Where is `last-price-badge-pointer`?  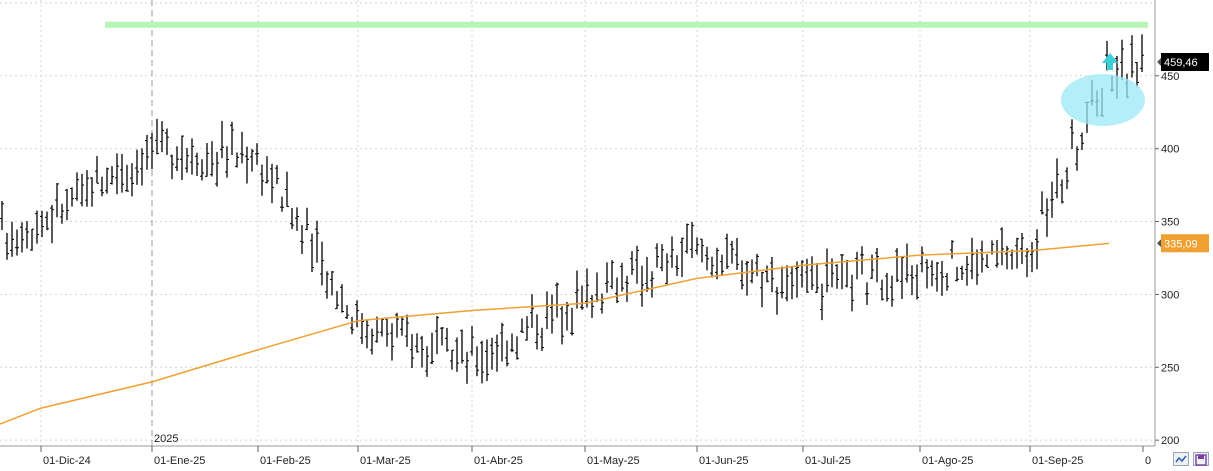
last-price-badge-pointer is located at coordinates (1159, 62).